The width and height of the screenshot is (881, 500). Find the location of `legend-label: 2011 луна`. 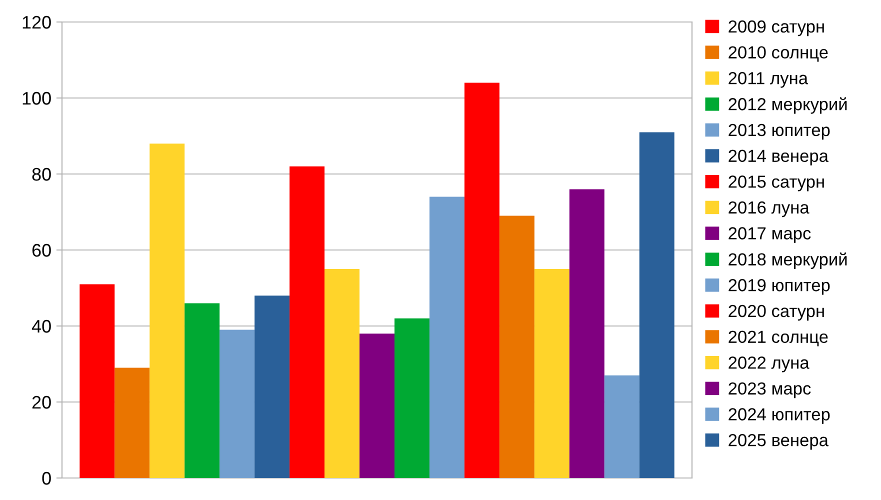

legend-label: 2011 луна is located at coordinates (768, 80).